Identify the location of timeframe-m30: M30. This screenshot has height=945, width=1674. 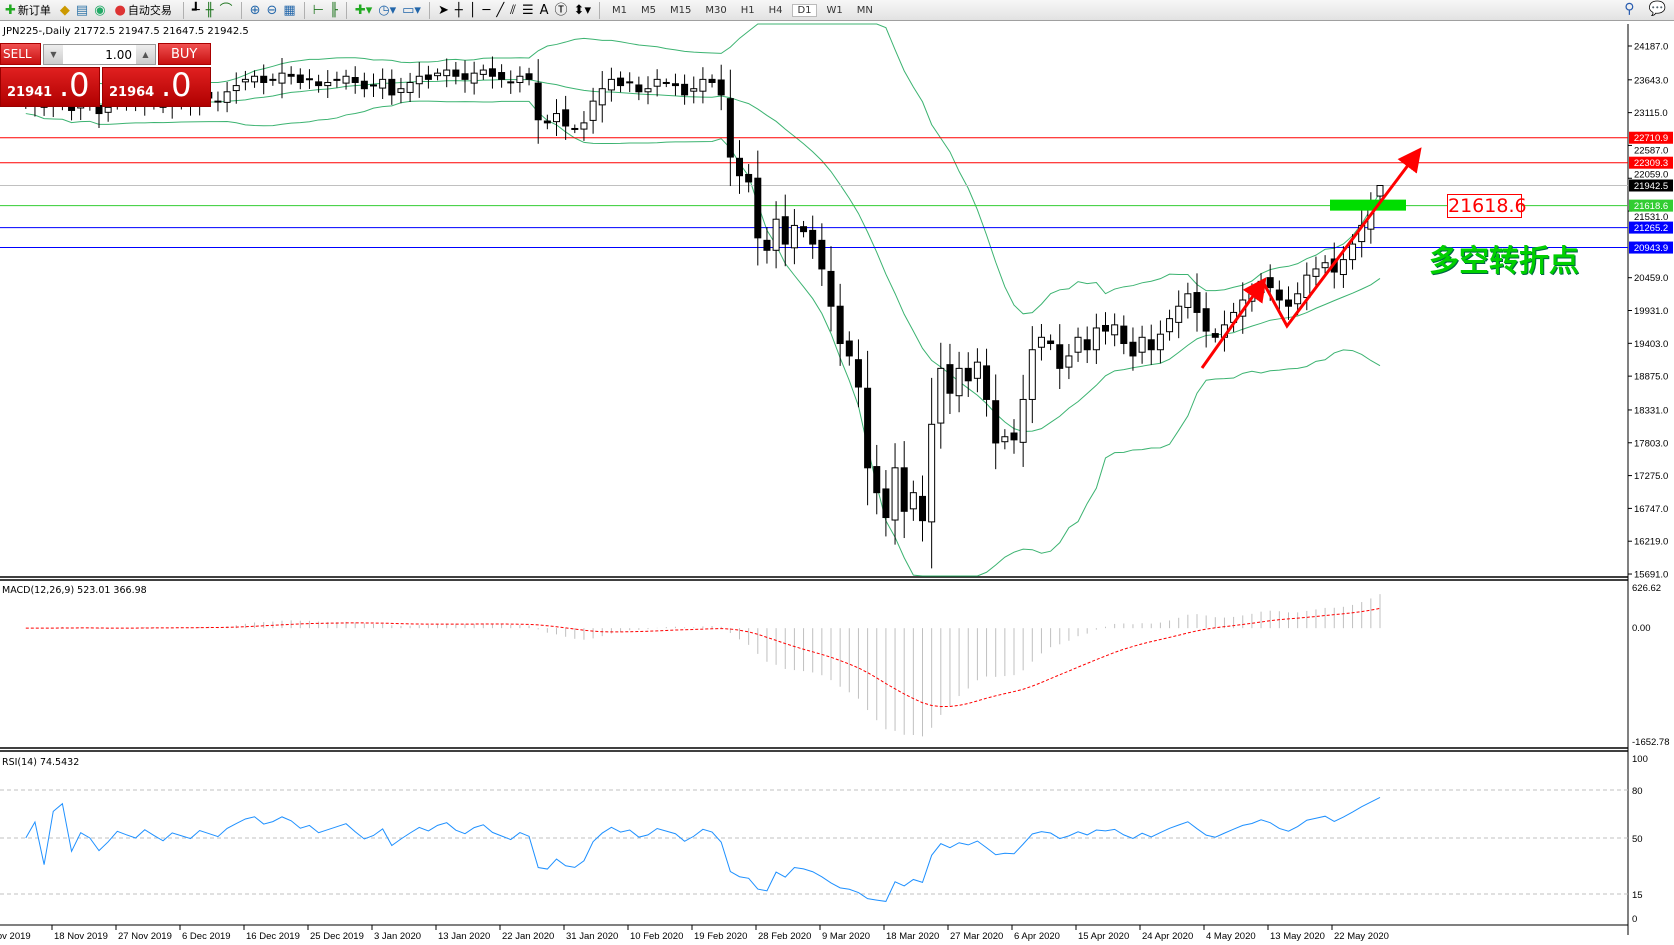
(716, 10).